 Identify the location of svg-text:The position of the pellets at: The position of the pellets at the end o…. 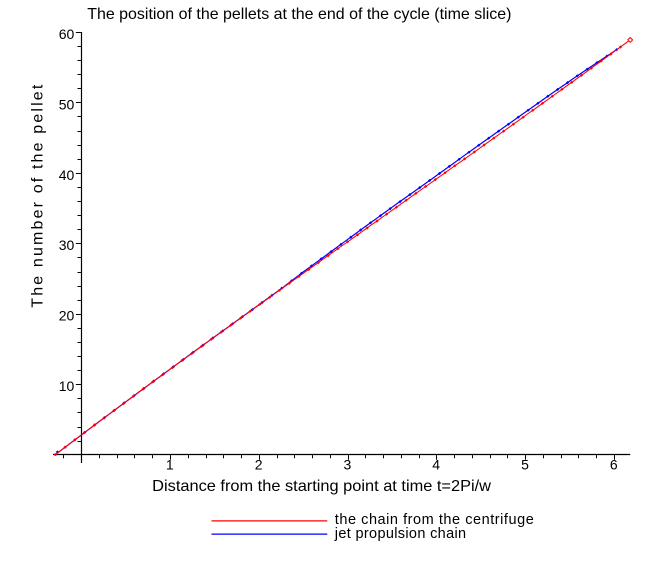
(299, 14).